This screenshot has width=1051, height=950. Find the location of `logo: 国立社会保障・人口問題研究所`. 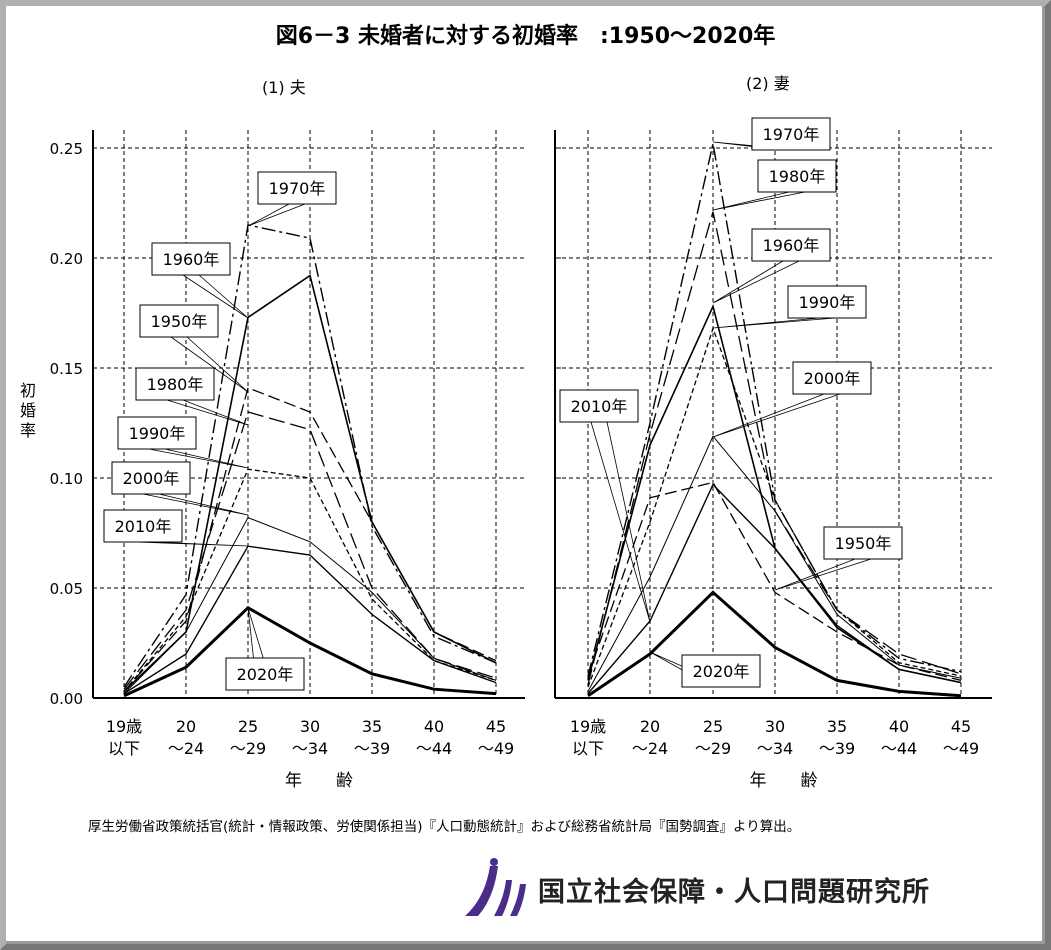

logo: 国立社会保障・人口問題研究所 is located at coordinates (695, 889).